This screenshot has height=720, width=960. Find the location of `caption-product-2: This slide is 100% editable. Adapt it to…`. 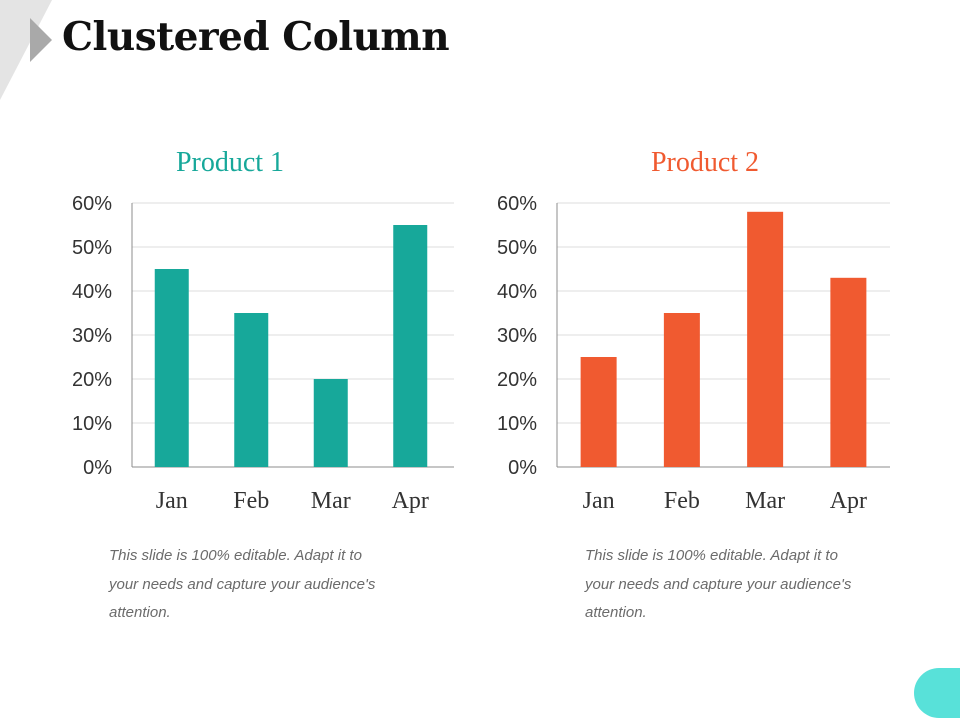

caption-product-2: This slide is 100% editable. Adapt it to… is located at coordinates (718, 584).